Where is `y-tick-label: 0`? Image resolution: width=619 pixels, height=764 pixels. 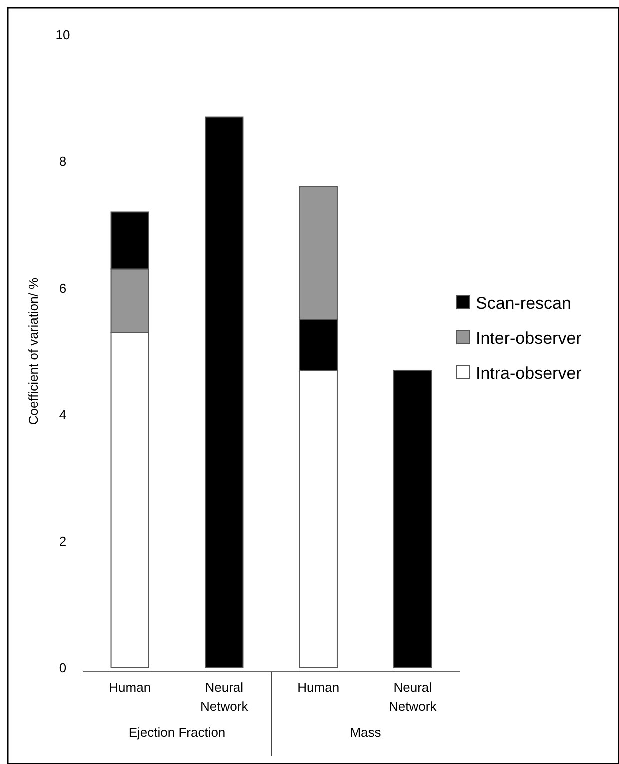 y-tick-label: 0 is located at coordinates (63, 668).